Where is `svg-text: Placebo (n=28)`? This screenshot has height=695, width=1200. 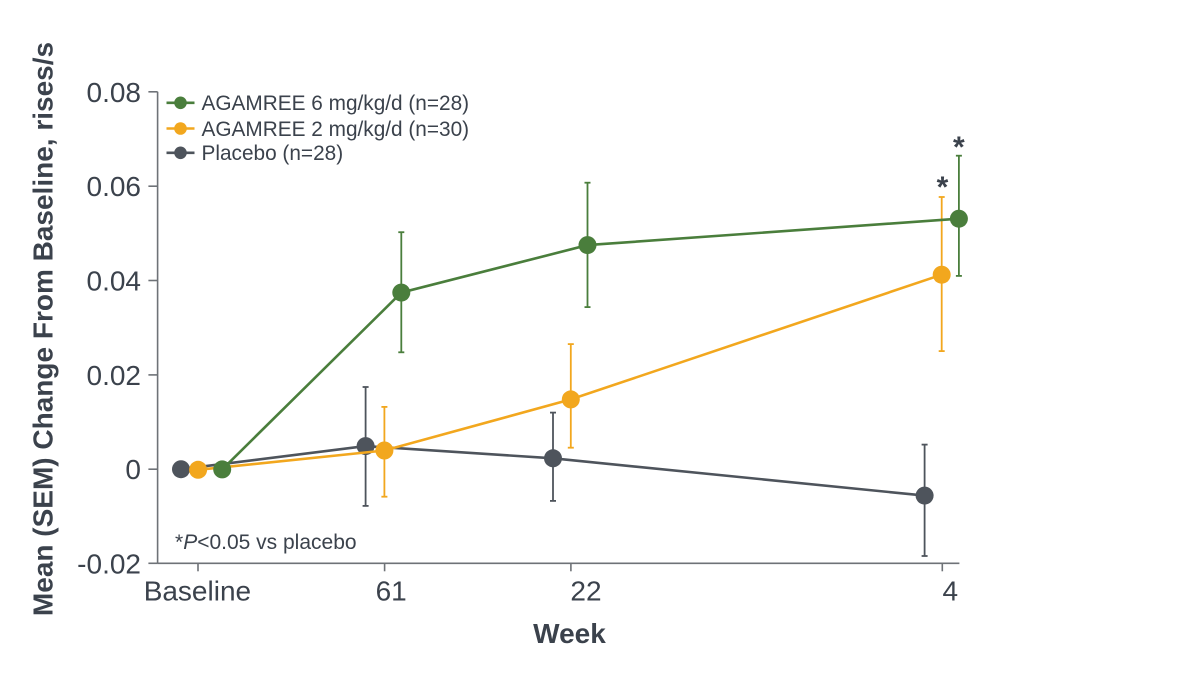 svg-text: Placebo (n=28) is located at coordinates (273, 153).